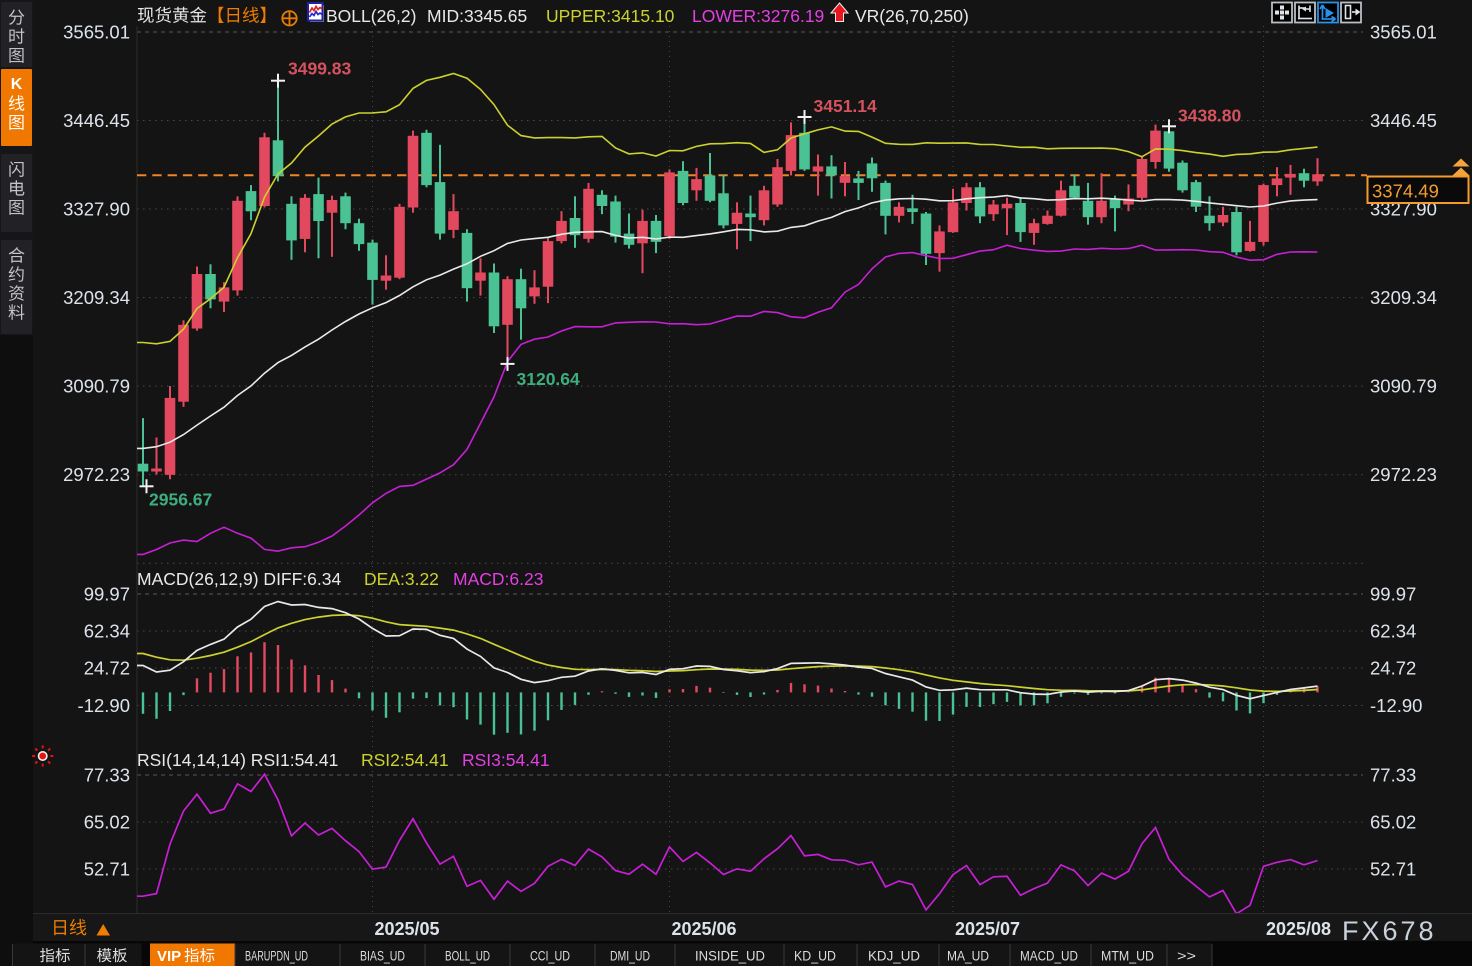 This screenshot has height=966, width=1472. Describe the element at coordinates (467, 956) in the screenshot. I see `svg-text: BOLL_UD` at that location.